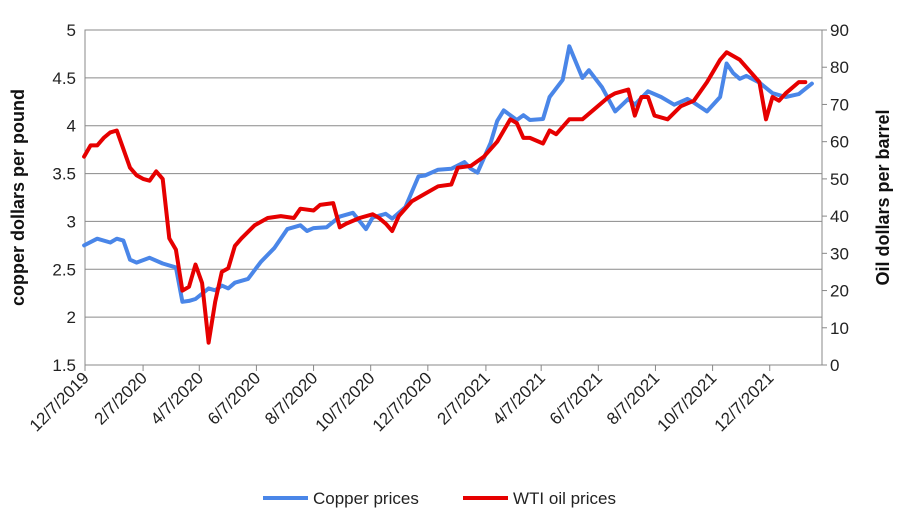 This screenshot has height=520, width=900. I want to click on right-tick-label: 30, so click(839, 253).